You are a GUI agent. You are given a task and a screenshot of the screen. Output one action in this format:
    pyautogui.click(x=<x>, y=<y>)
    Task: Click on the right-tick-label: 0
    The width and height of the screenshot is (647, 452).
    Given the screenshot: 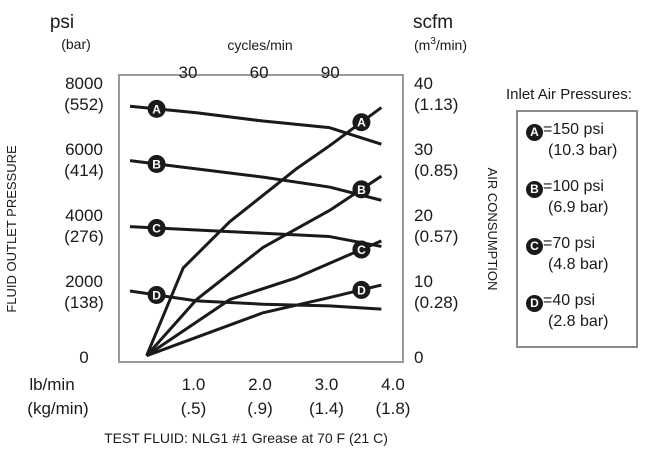 What is the action you would take?
    pyautogui.click(x=418, y=357)
    